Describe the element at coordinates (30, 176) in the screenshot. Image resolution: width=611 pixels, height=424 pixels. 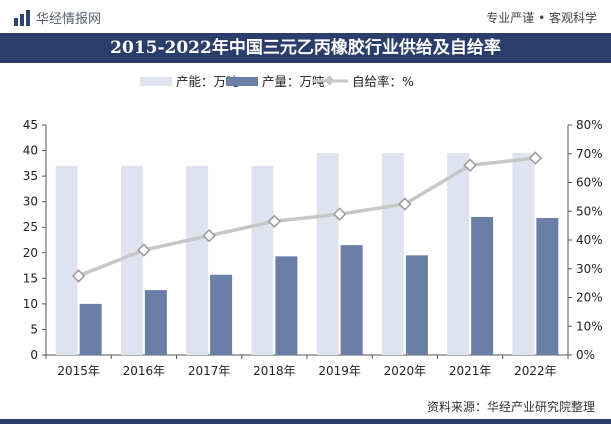
I see `left-tick-label: 35` at that location.